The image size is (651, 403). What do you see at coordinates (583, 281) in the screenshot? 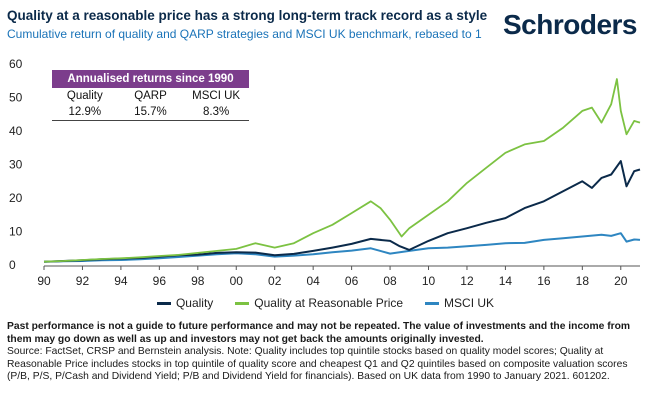
I see `x-tick-label: 18` at bounding box center [583, 281].